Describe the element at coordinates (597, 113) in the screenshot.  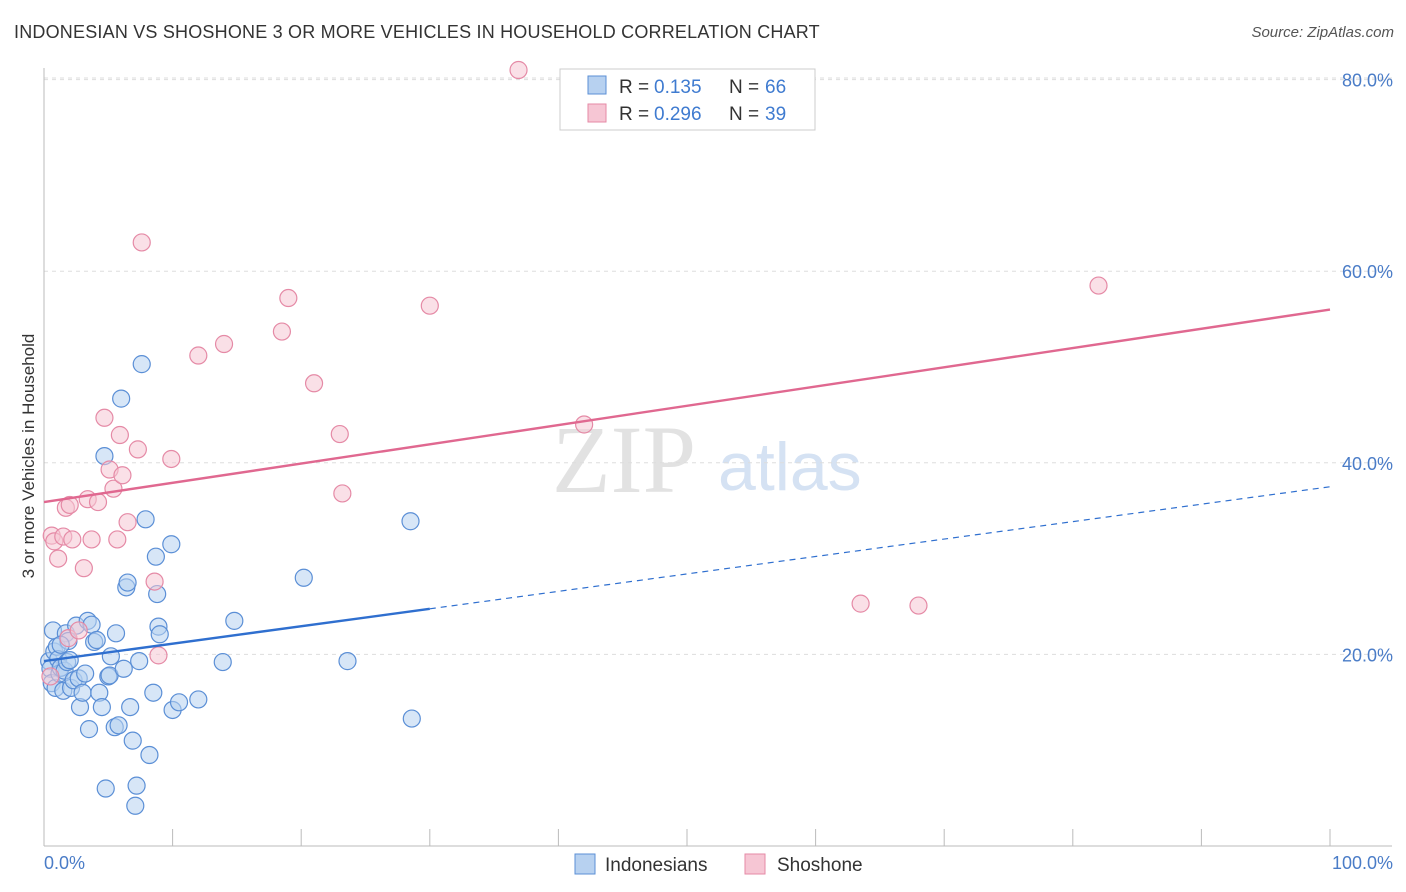
I see `legend-swatch-shoshone` at that location.